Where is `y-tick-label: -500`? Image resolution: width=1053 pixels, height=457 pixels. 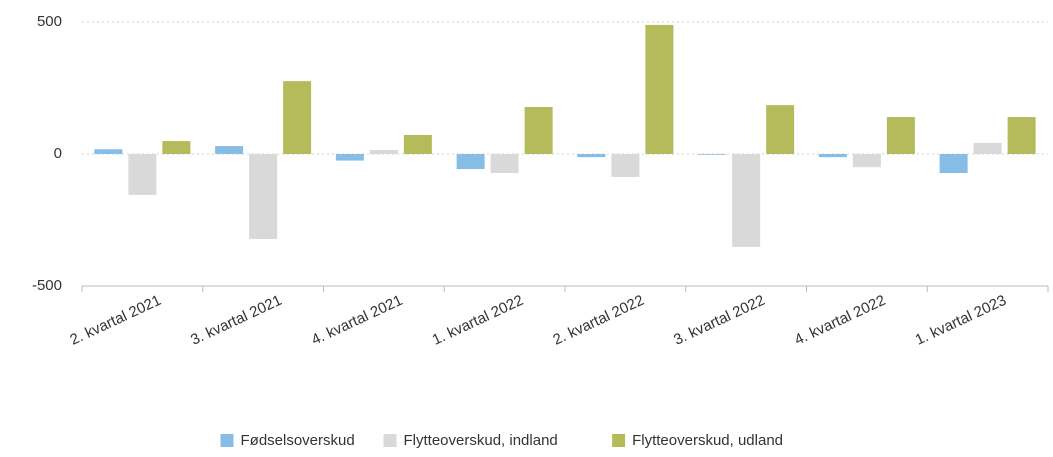 y-tick-label: -500 is located at coordinates (47, 285).